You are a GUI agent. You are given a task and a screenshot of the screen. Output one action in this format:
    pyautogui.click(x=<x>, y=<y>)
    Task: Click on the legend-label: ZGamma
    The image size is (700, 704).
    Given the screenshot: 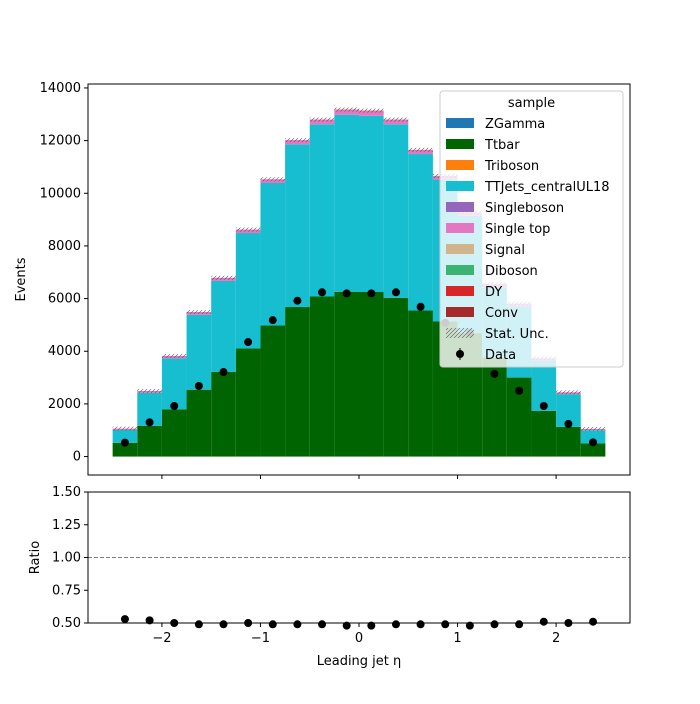 What is the action you would take?
    pyautogui.click(x=515, y=124)
    